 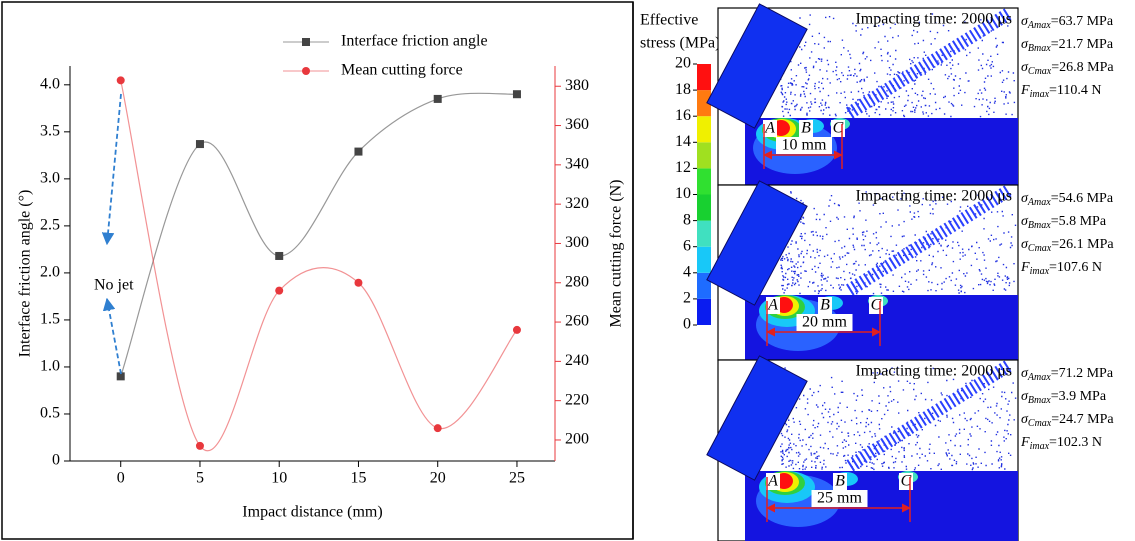 What do you see at coordinates (804, 145) in the screenshot?
I see `distance-label: 10 mm` at bounding box center [804, 145].